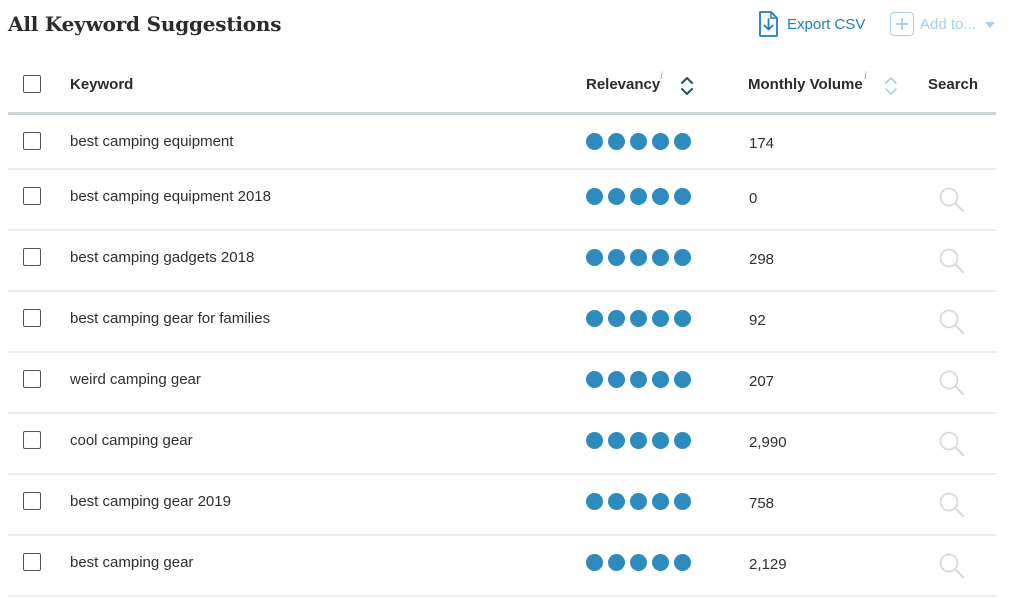  What do you see at coordinates (502, 261) in the screenshot?
I see `table-row: best camping gadgets 2018 298` at bounding box center [502, 261].